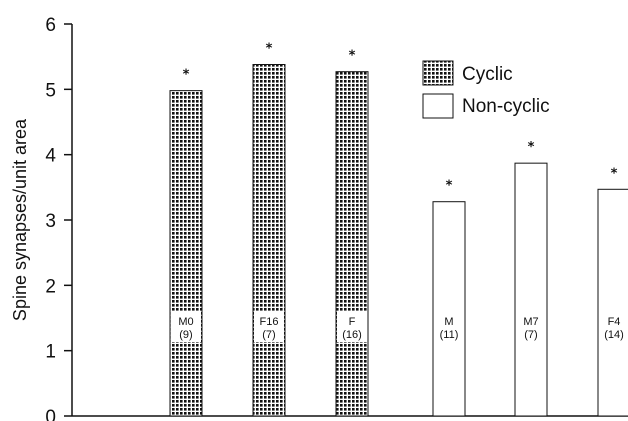 The image size is (628, 421). Describe the element at coordinates (614, 322) in the screenshot. I see `bar-category-label: F4` at that location.